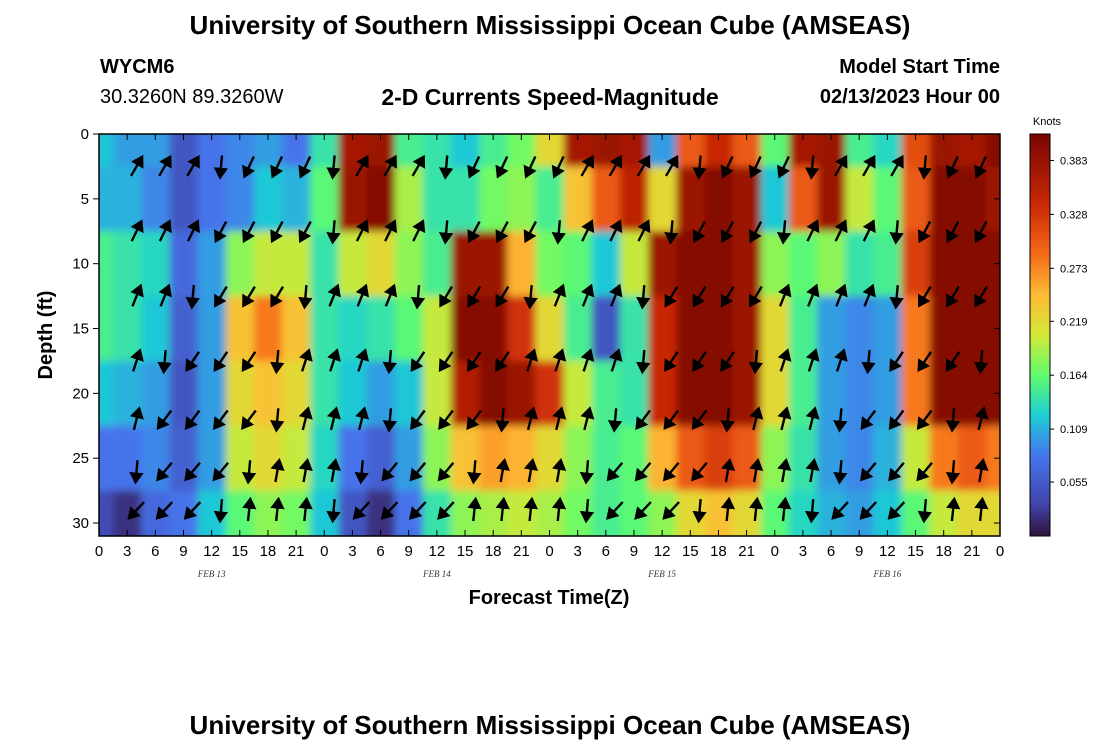 The width and height of the screenshot is (1100, 750). Describe the element at coordinates (80, 264) in the screenshot. I see `y-tick-label: 10` at that location.